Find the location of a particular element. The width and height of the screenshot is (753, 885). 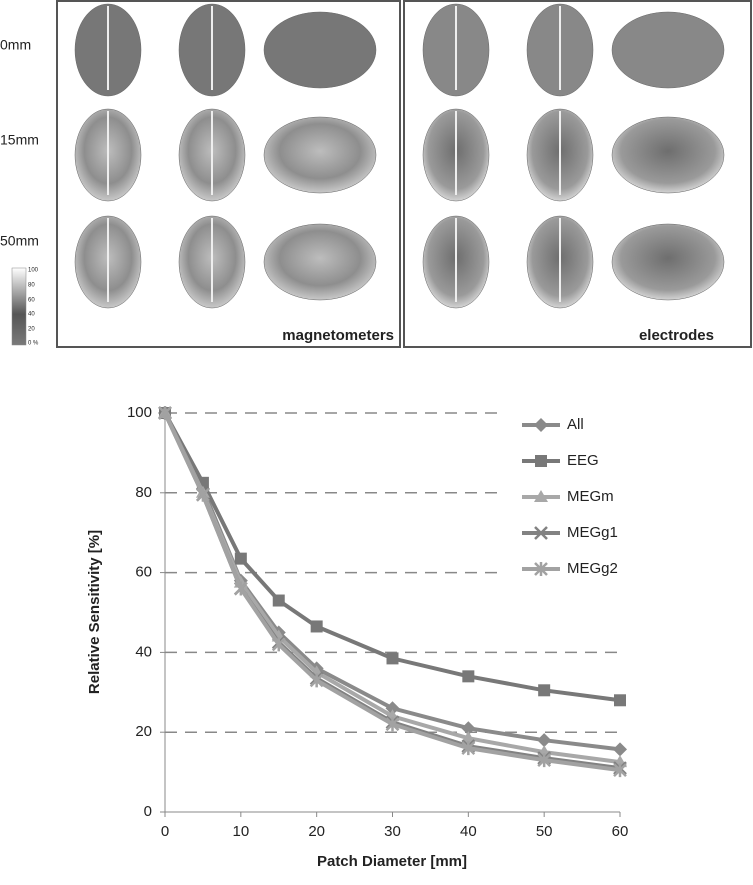

legend-label: All is located at coordinates (575, 424).